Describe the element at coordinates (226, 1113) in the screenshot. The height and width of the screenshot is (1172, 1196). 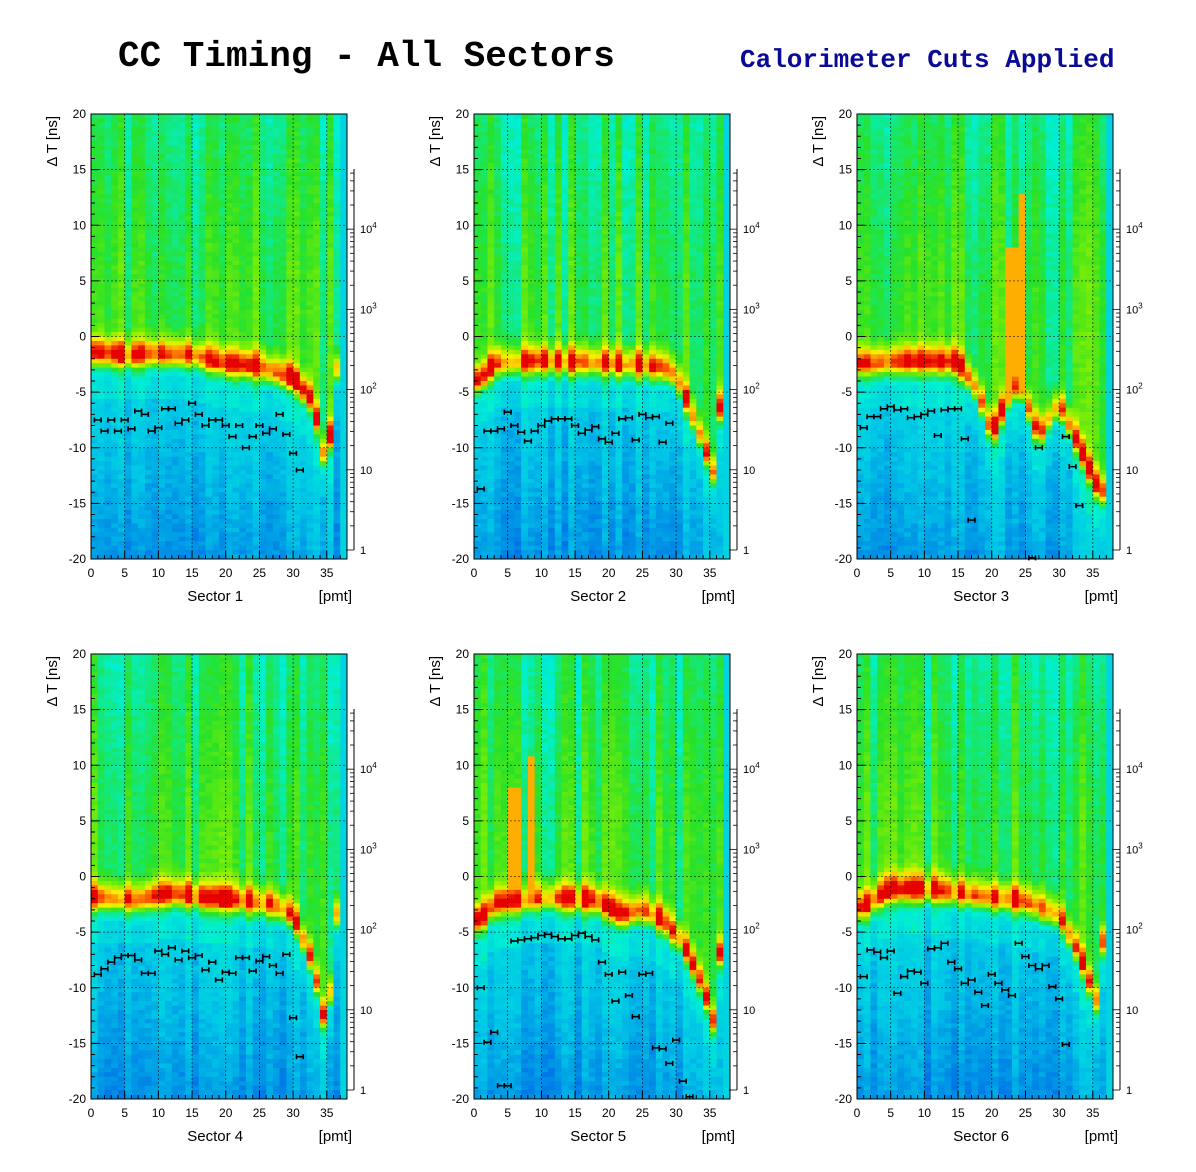
I see `x-tick-label: 20` at that location.